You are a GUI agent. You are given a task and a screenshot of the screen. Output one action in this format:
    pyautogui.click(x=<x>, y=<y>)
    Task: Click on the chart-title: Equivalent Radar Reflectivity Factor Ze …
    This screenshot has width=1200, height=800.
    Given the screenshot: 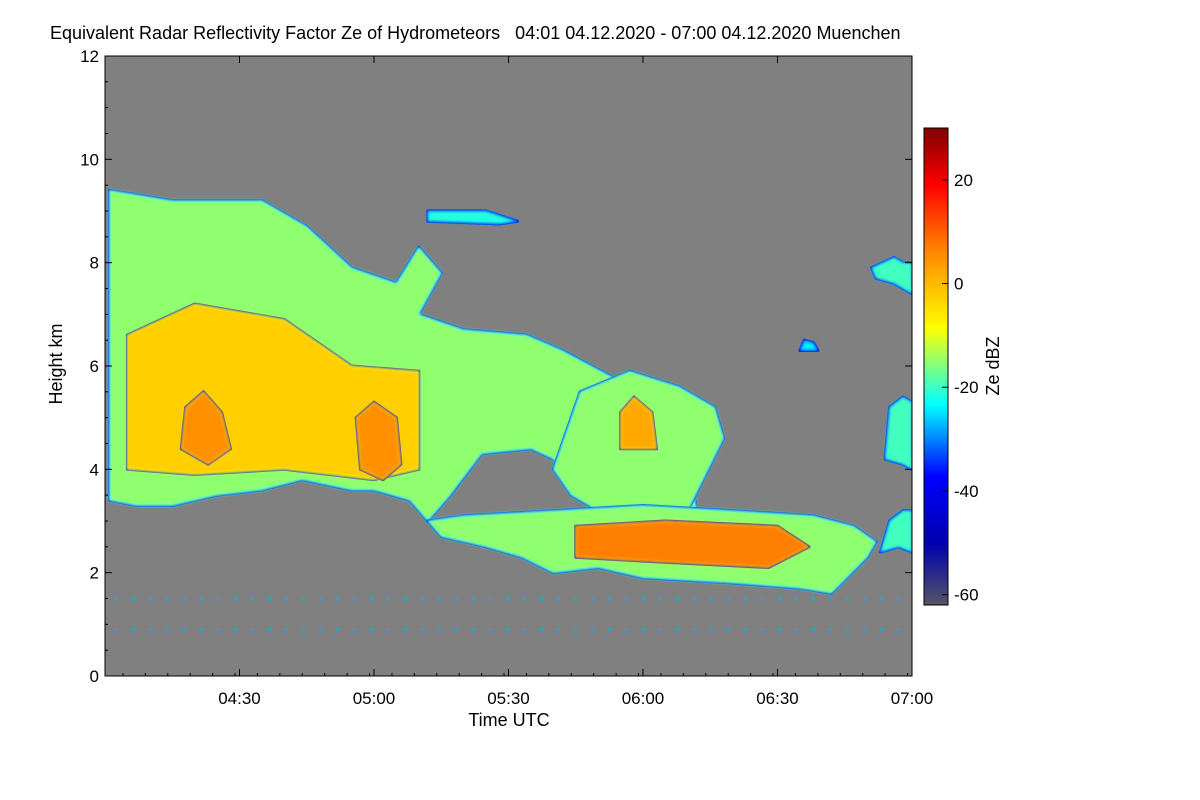 What is the action you would take?
    pyautogui.click(x=475, y=33)
    